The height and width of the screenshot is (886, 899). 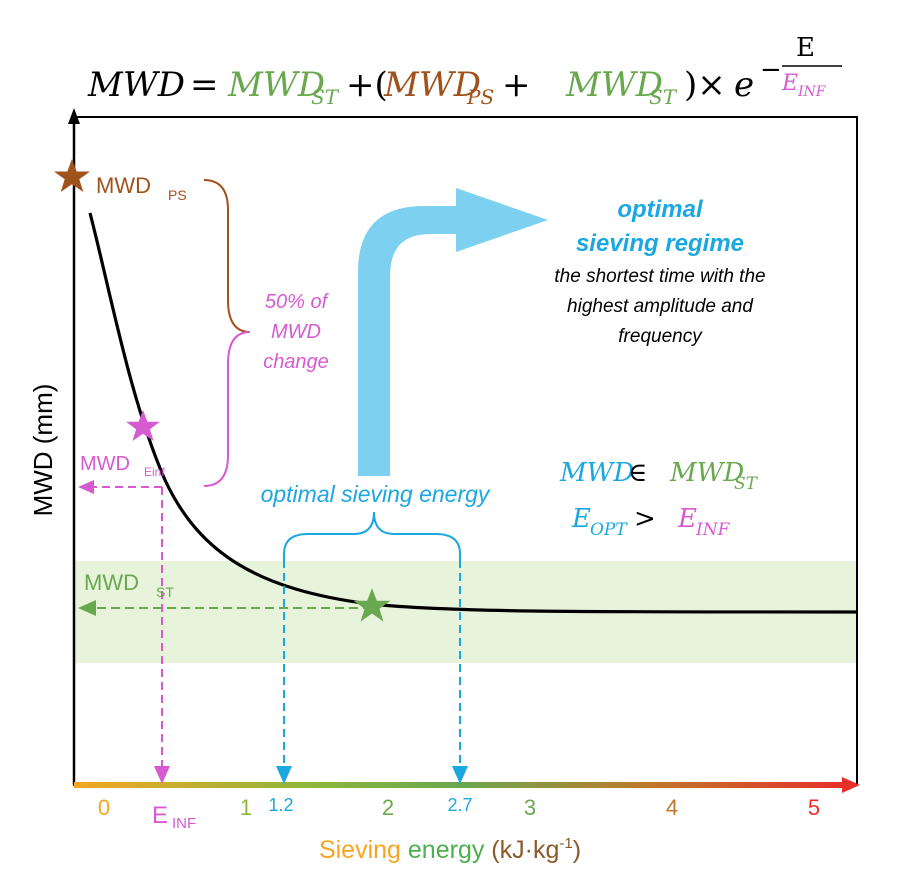 What do you see at coordinates (660, 336) in the screenshot?
I see `regime-desc3: frequency` at bounding box center [660, 336].